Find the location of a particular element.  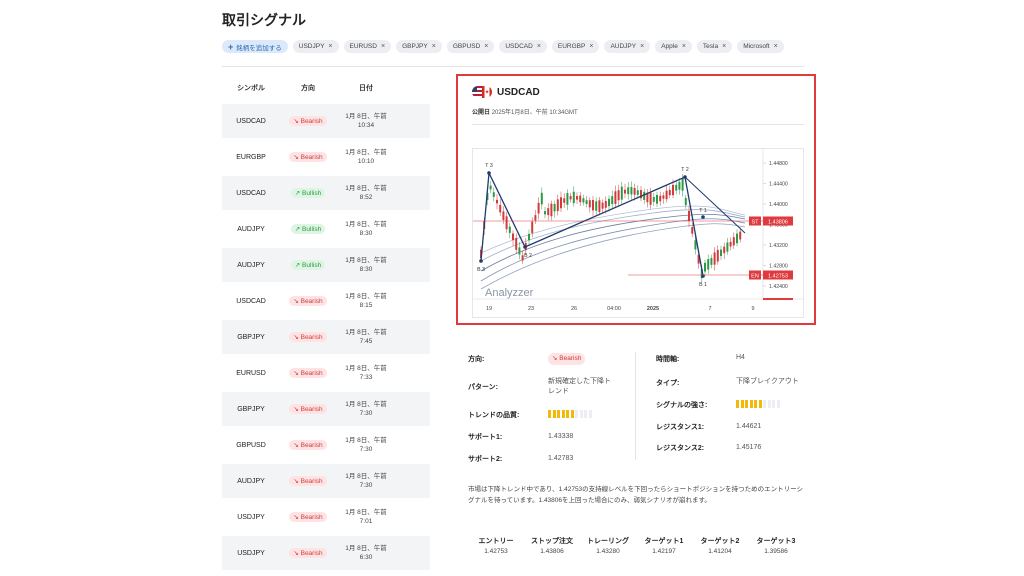

table-row: USDCAD ↗ Bullish 1月 8日、午前 8:52 is located at coordinates (326, 193).